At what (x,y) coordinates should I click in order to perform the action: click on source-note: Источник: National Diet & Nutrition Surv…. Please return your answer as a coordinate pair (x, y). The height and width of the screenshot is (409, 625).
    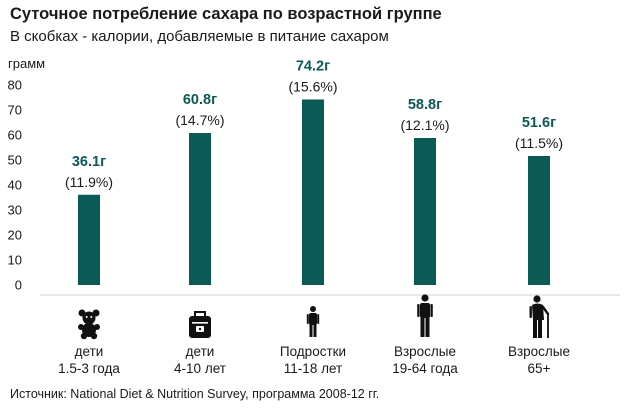
    Looking at the image, I should click on (195, 394).